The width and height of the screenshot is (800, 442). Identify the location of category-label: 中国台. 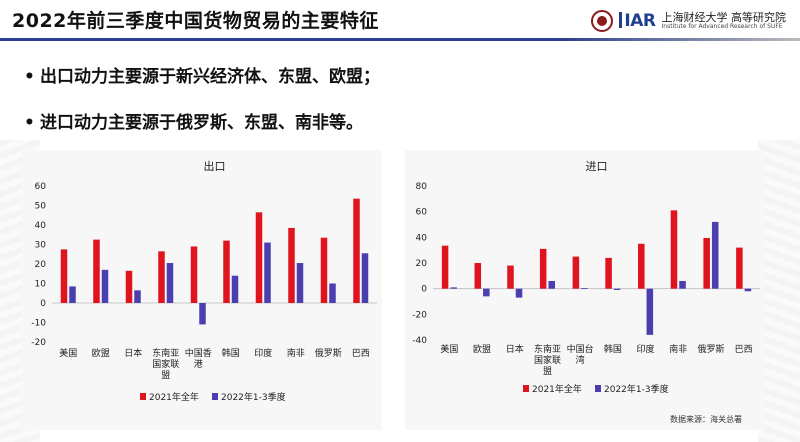
(580, 349).